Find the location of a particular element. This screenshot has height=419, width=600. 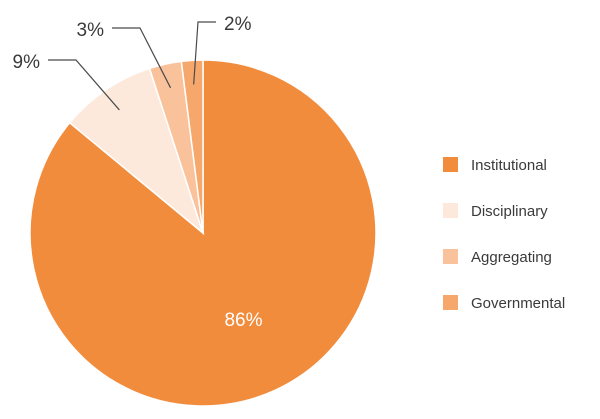

legend-aggregating-swatch is located at coordinates (450, 256).